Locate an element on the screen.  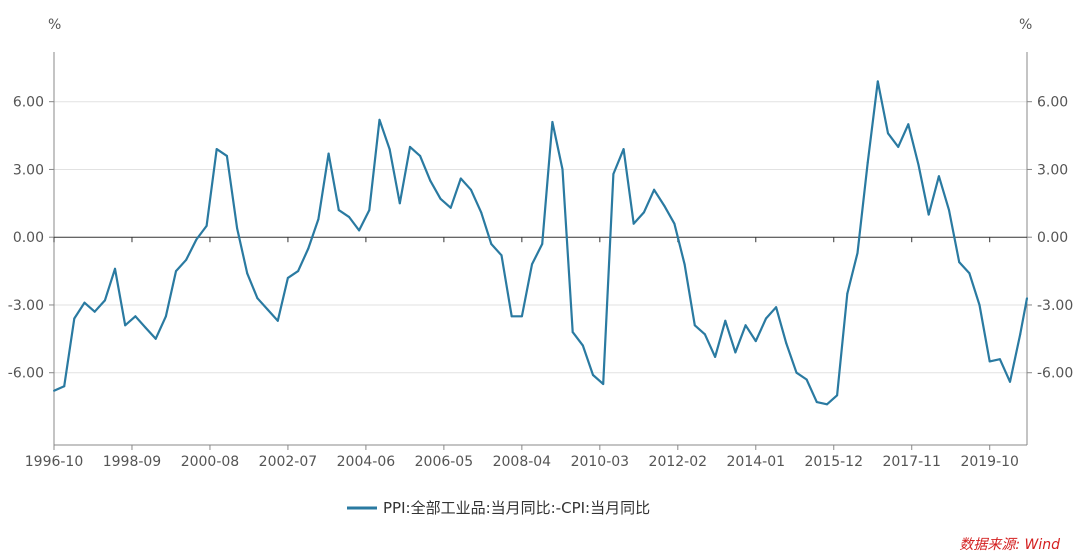
y-unit-right: % is located at coordinates (1025, 25).